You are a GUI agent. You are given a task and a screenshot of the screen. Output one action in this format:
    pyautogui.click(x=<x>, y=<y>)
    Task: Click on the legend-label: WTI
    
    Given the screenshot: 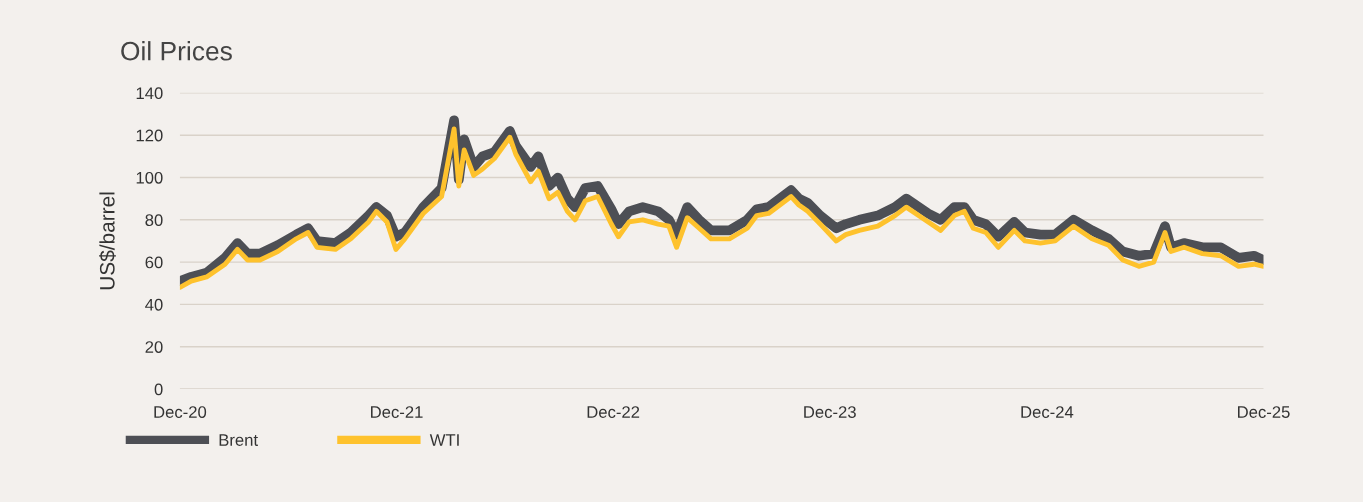 What is the action you would take?
    pyautogui.click(x=444, y=440)
    